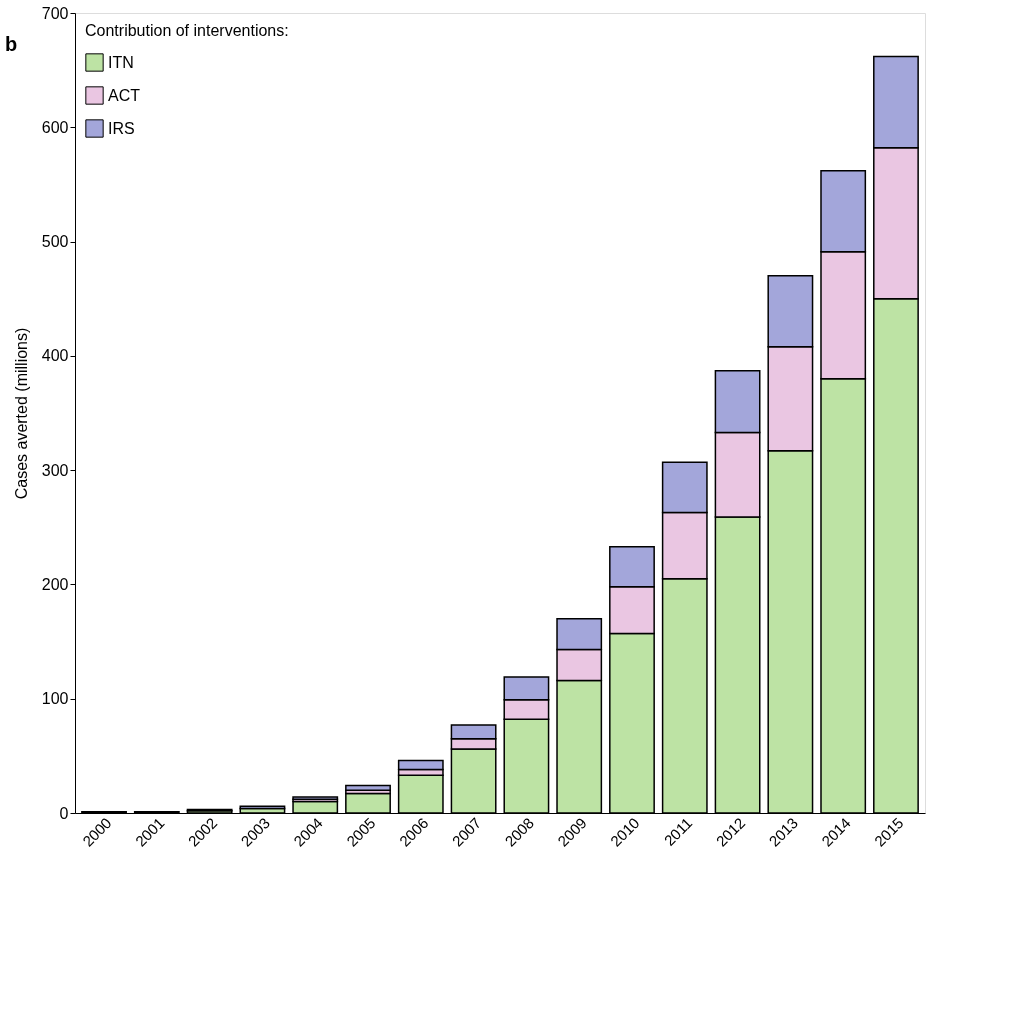 Image resolution: width=1023 pixels, height=1019 pixels. Describe the element at coordinates (55, 699) in the screenshot. I see `y-tick-label: 100` at that location.